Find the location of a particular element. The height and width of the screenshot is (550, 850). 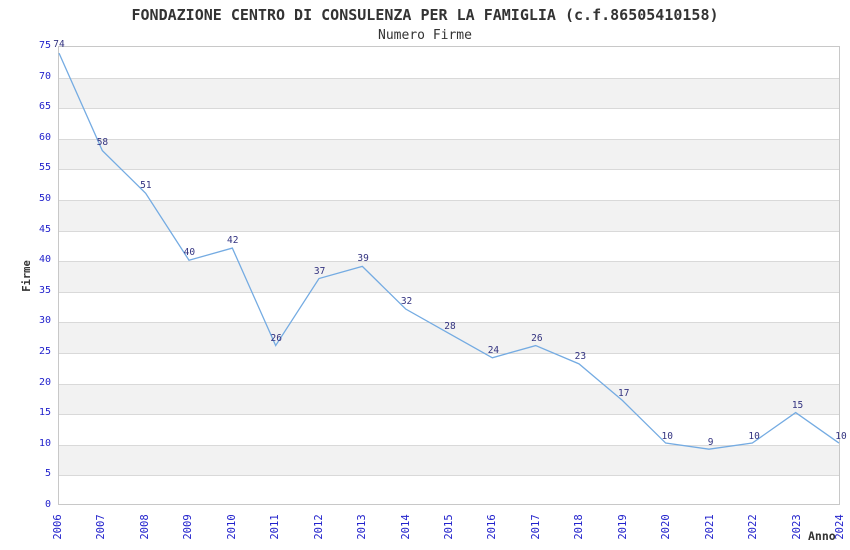

data-label: 23 is located at coordinates (580, 357).